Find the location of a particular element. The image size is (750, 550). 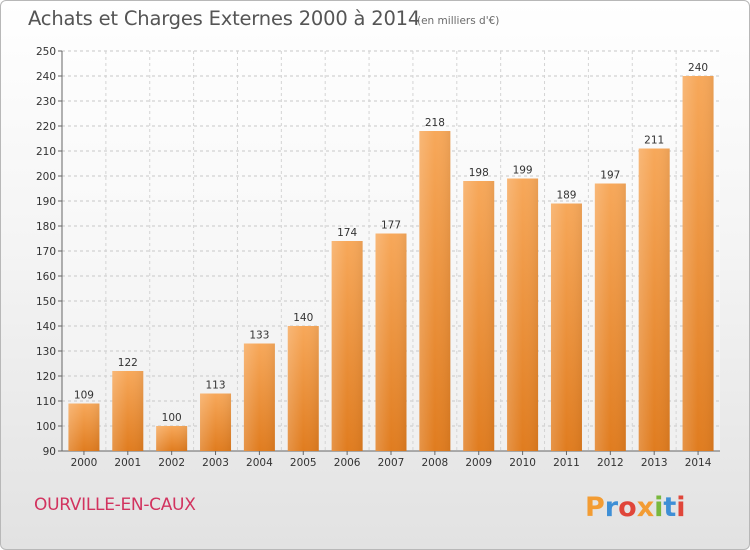

x-tick-label-2004: 2004 is located at coordinates (259, 463).